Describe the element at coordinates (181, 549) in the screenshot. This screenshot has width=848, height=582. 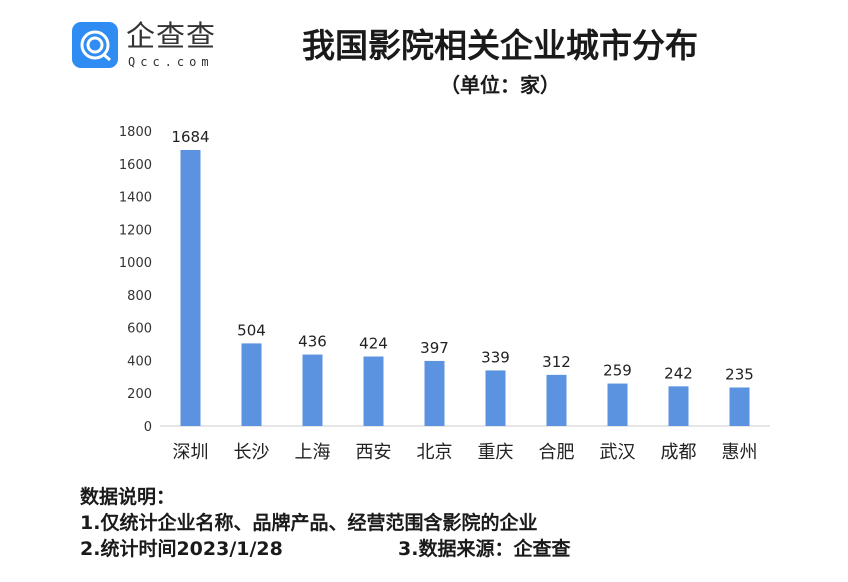
I see `note-2: 2.统计时间2023/1/28` at that location.